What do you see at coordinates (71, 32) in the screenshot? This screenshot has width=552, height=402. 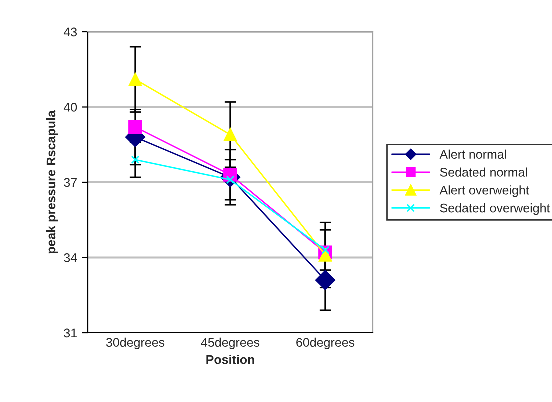 I see `y-tick-label: 43` at bounding box center [71, 32].